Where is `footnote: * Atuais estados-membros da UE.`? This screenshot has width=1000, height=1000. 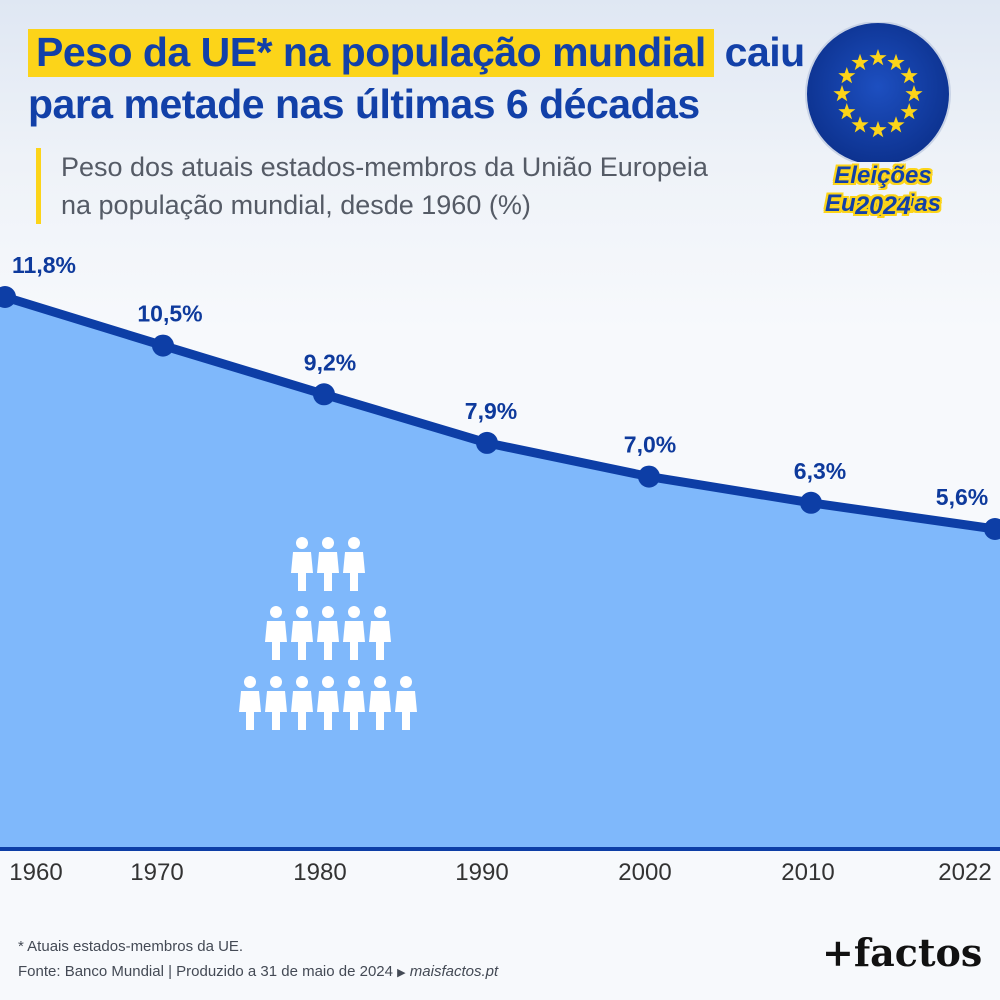
footnote: * Atuais estados-membros da UE. is located at coordinates (131, 946).